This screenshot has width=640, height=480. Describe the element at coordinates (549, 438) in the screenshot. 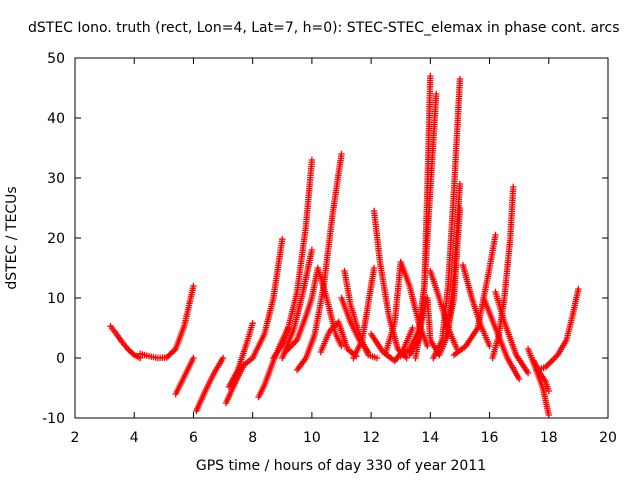

I see `x-tick-label: 18` at that location.